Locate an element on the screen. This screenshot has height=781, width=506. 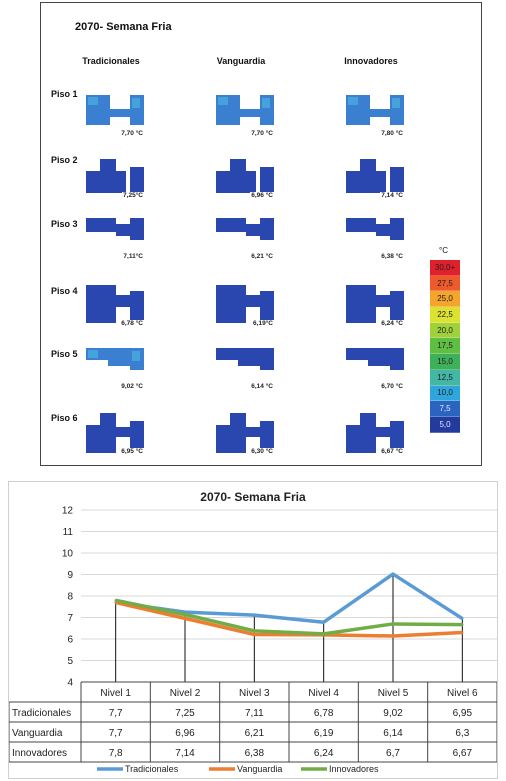
floor-plan-cell: 6,38 °C is located at coordinates (376, 239).